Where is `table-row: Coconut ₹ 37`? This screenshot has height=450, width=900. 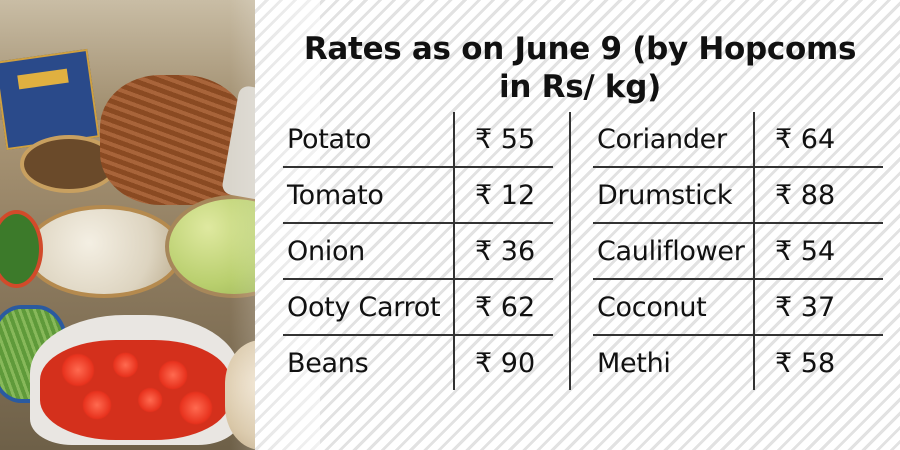 table-row: Coconut ₹ 37 is located at coordinates (738, 308).